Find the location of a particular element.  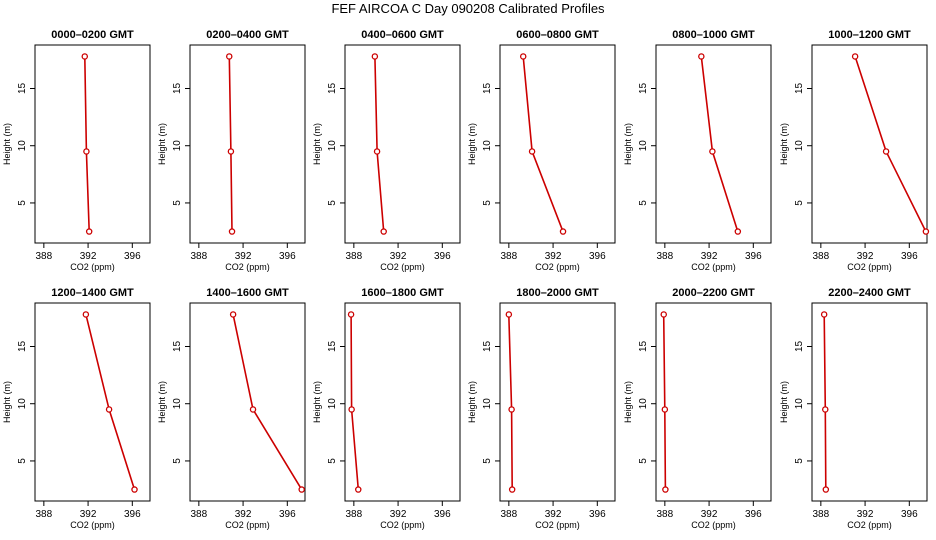

panel-title: 0400–0600 GMT is located at coordinates (402, 35).